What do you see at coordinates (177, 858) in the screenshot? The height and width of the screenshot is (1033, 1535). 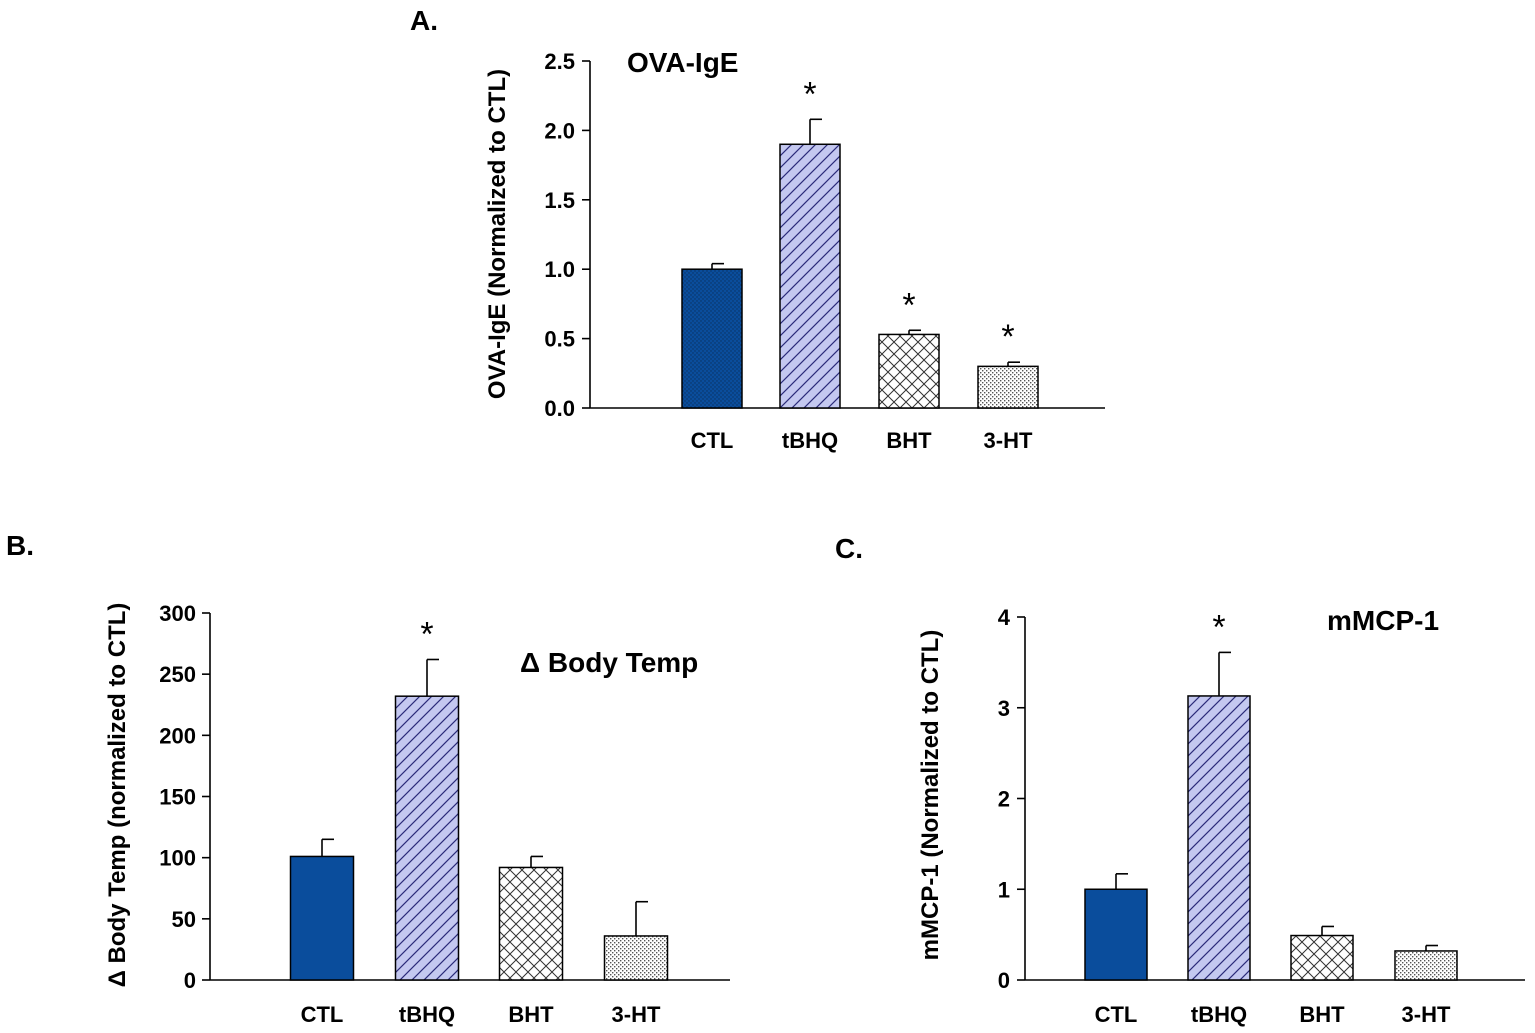 I see `y-tick-label: 100` at bounding box center [177, 858].